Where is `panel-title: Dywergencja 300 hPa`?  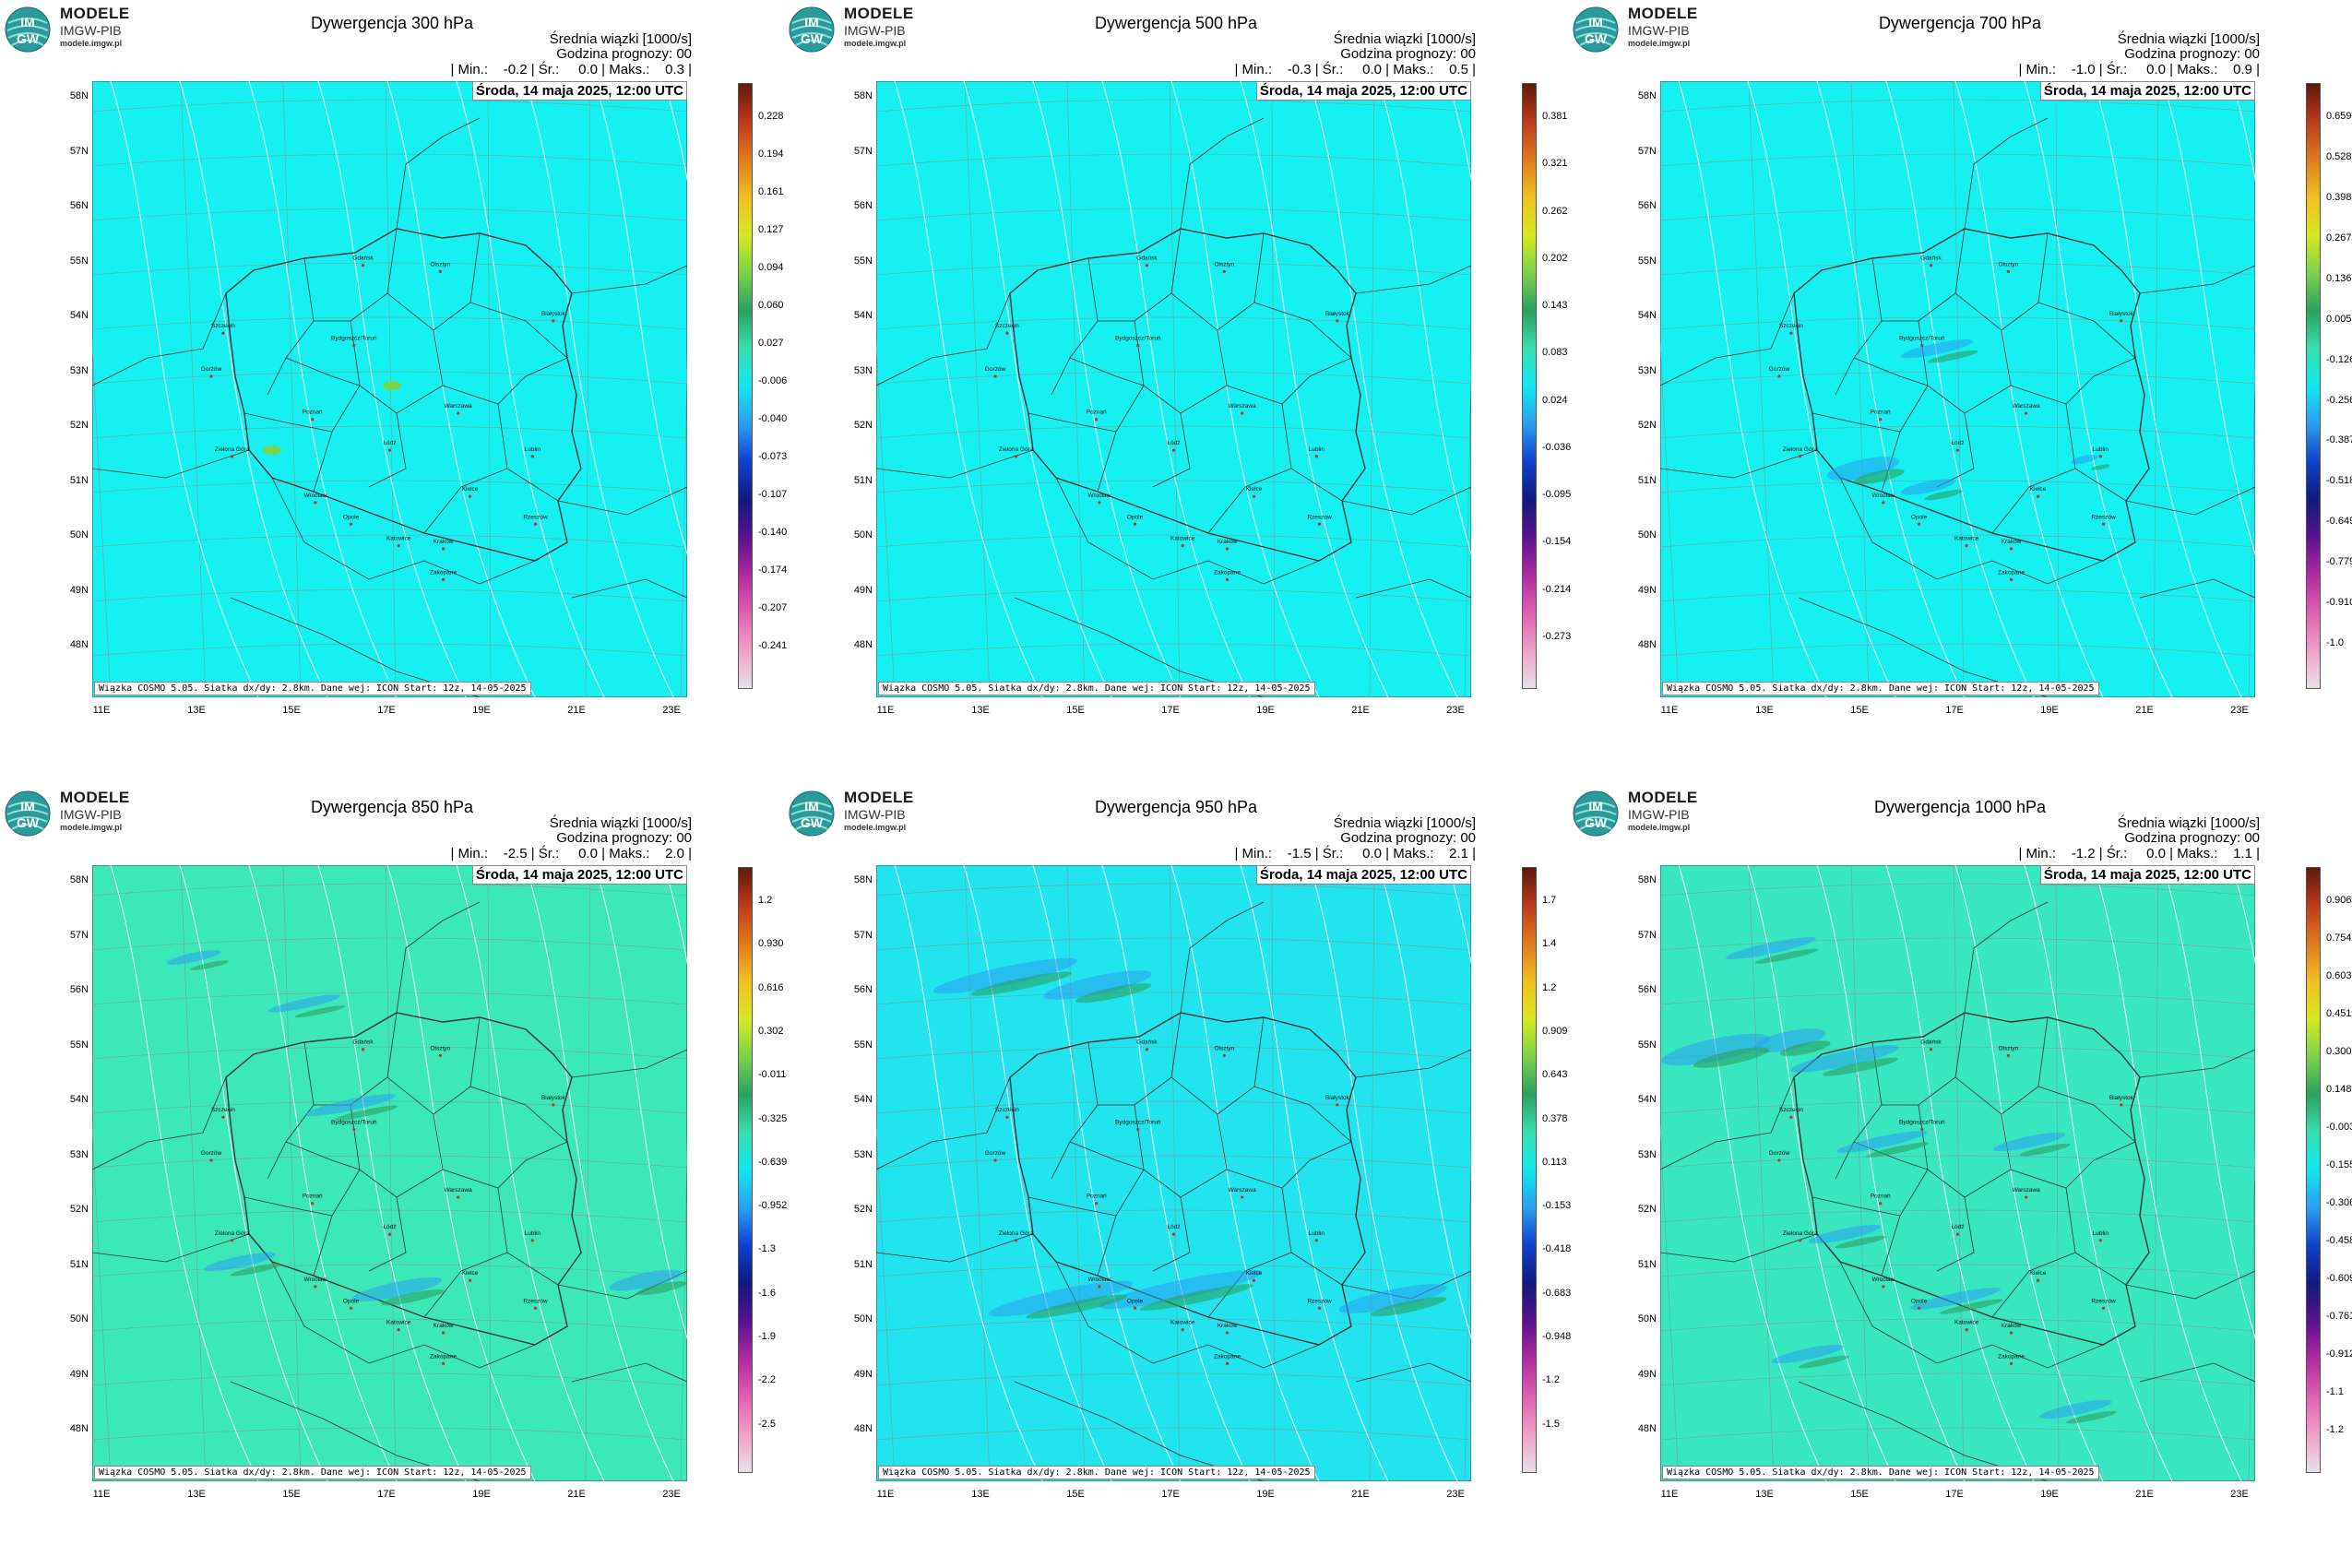
panel-title: Dywergencja 300 hPa is located at coordinates (392, 23).